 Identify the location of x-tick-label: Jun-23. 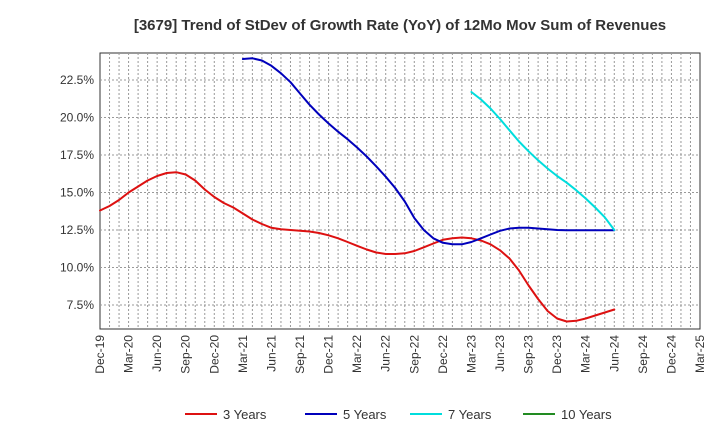
(500, 353).